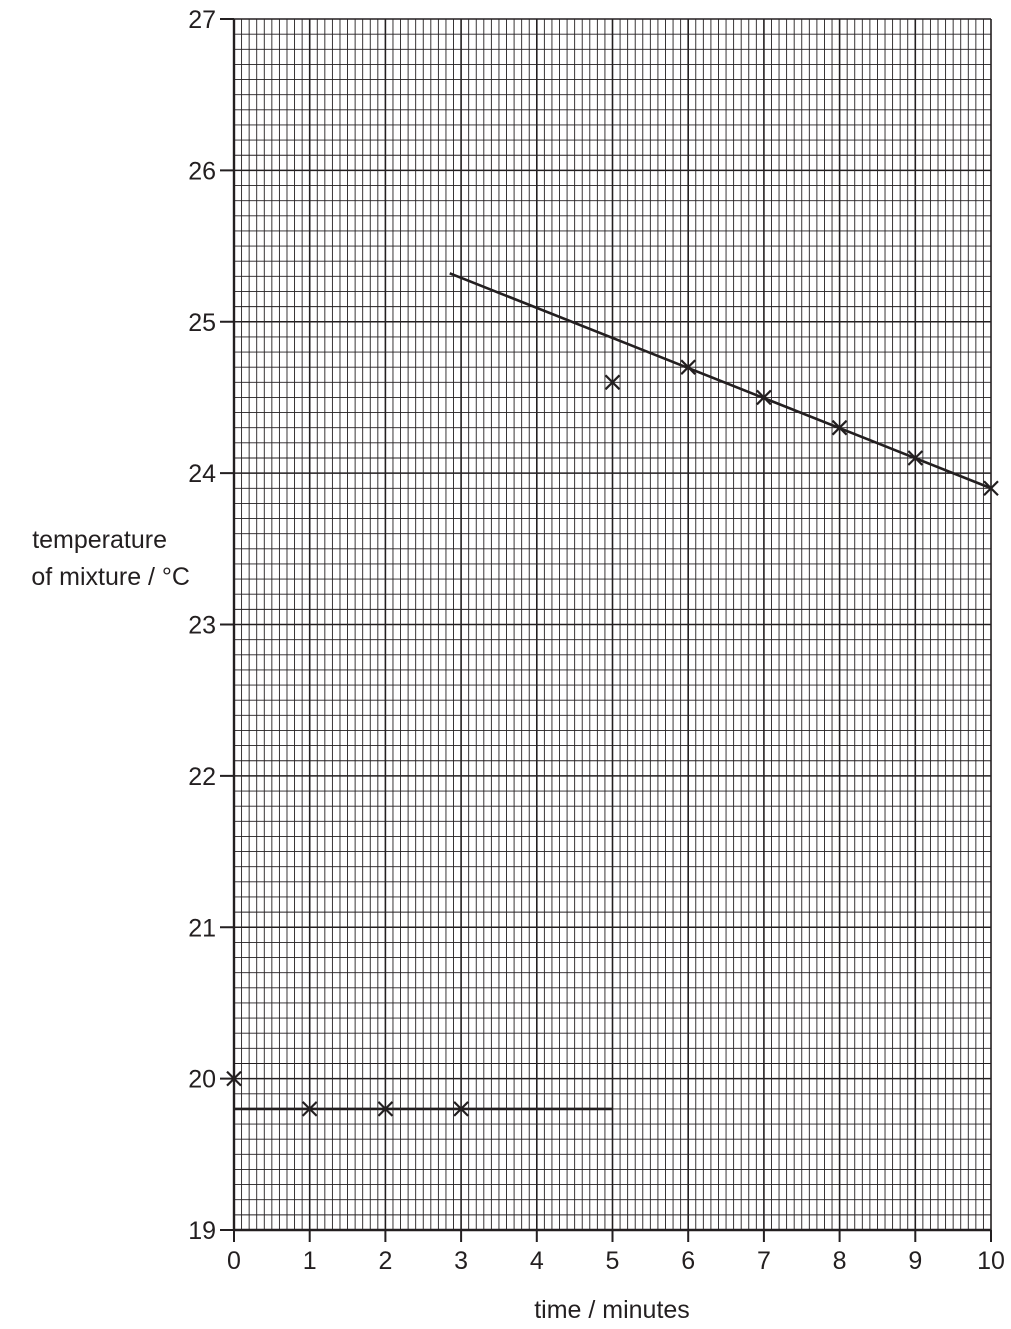 This screenshot has height=1329, width=1011. Describe the element at coordinates (202, 171) in the screenshot. I see `y-tick-label: 26` at that location.